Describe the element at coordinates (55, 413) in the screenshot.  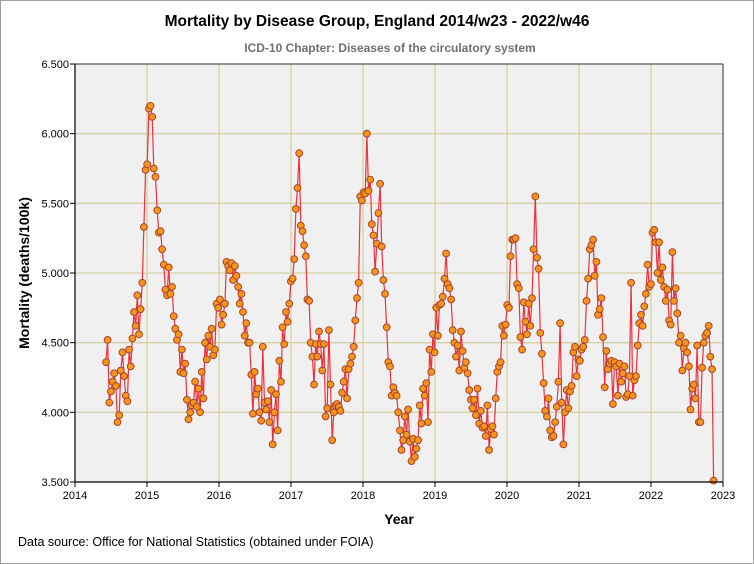
I see `y-tick-label: 4.000` at that location.